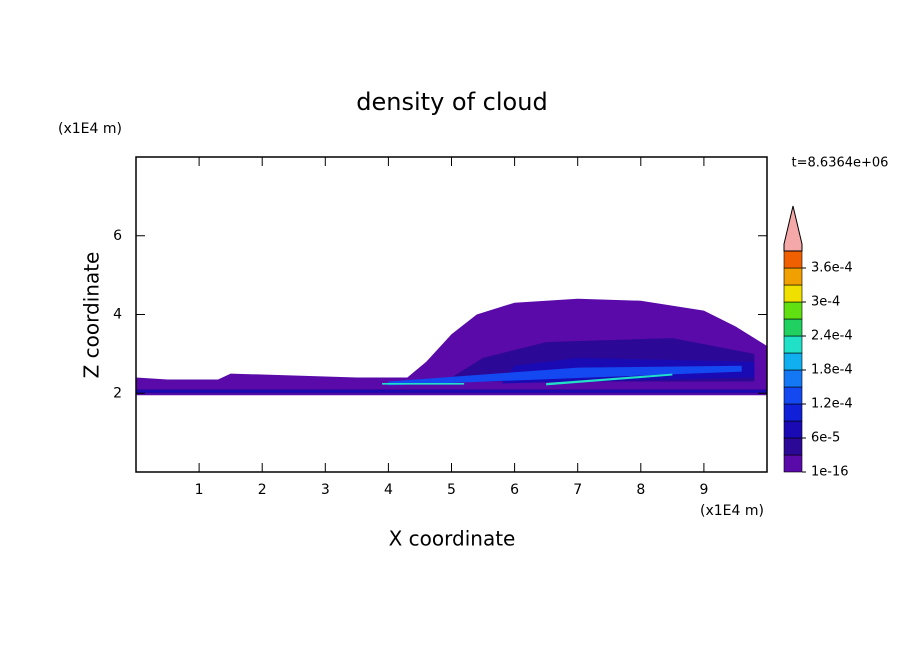  I want to click on colorbar-label: 6e-5, so click(825, 438).